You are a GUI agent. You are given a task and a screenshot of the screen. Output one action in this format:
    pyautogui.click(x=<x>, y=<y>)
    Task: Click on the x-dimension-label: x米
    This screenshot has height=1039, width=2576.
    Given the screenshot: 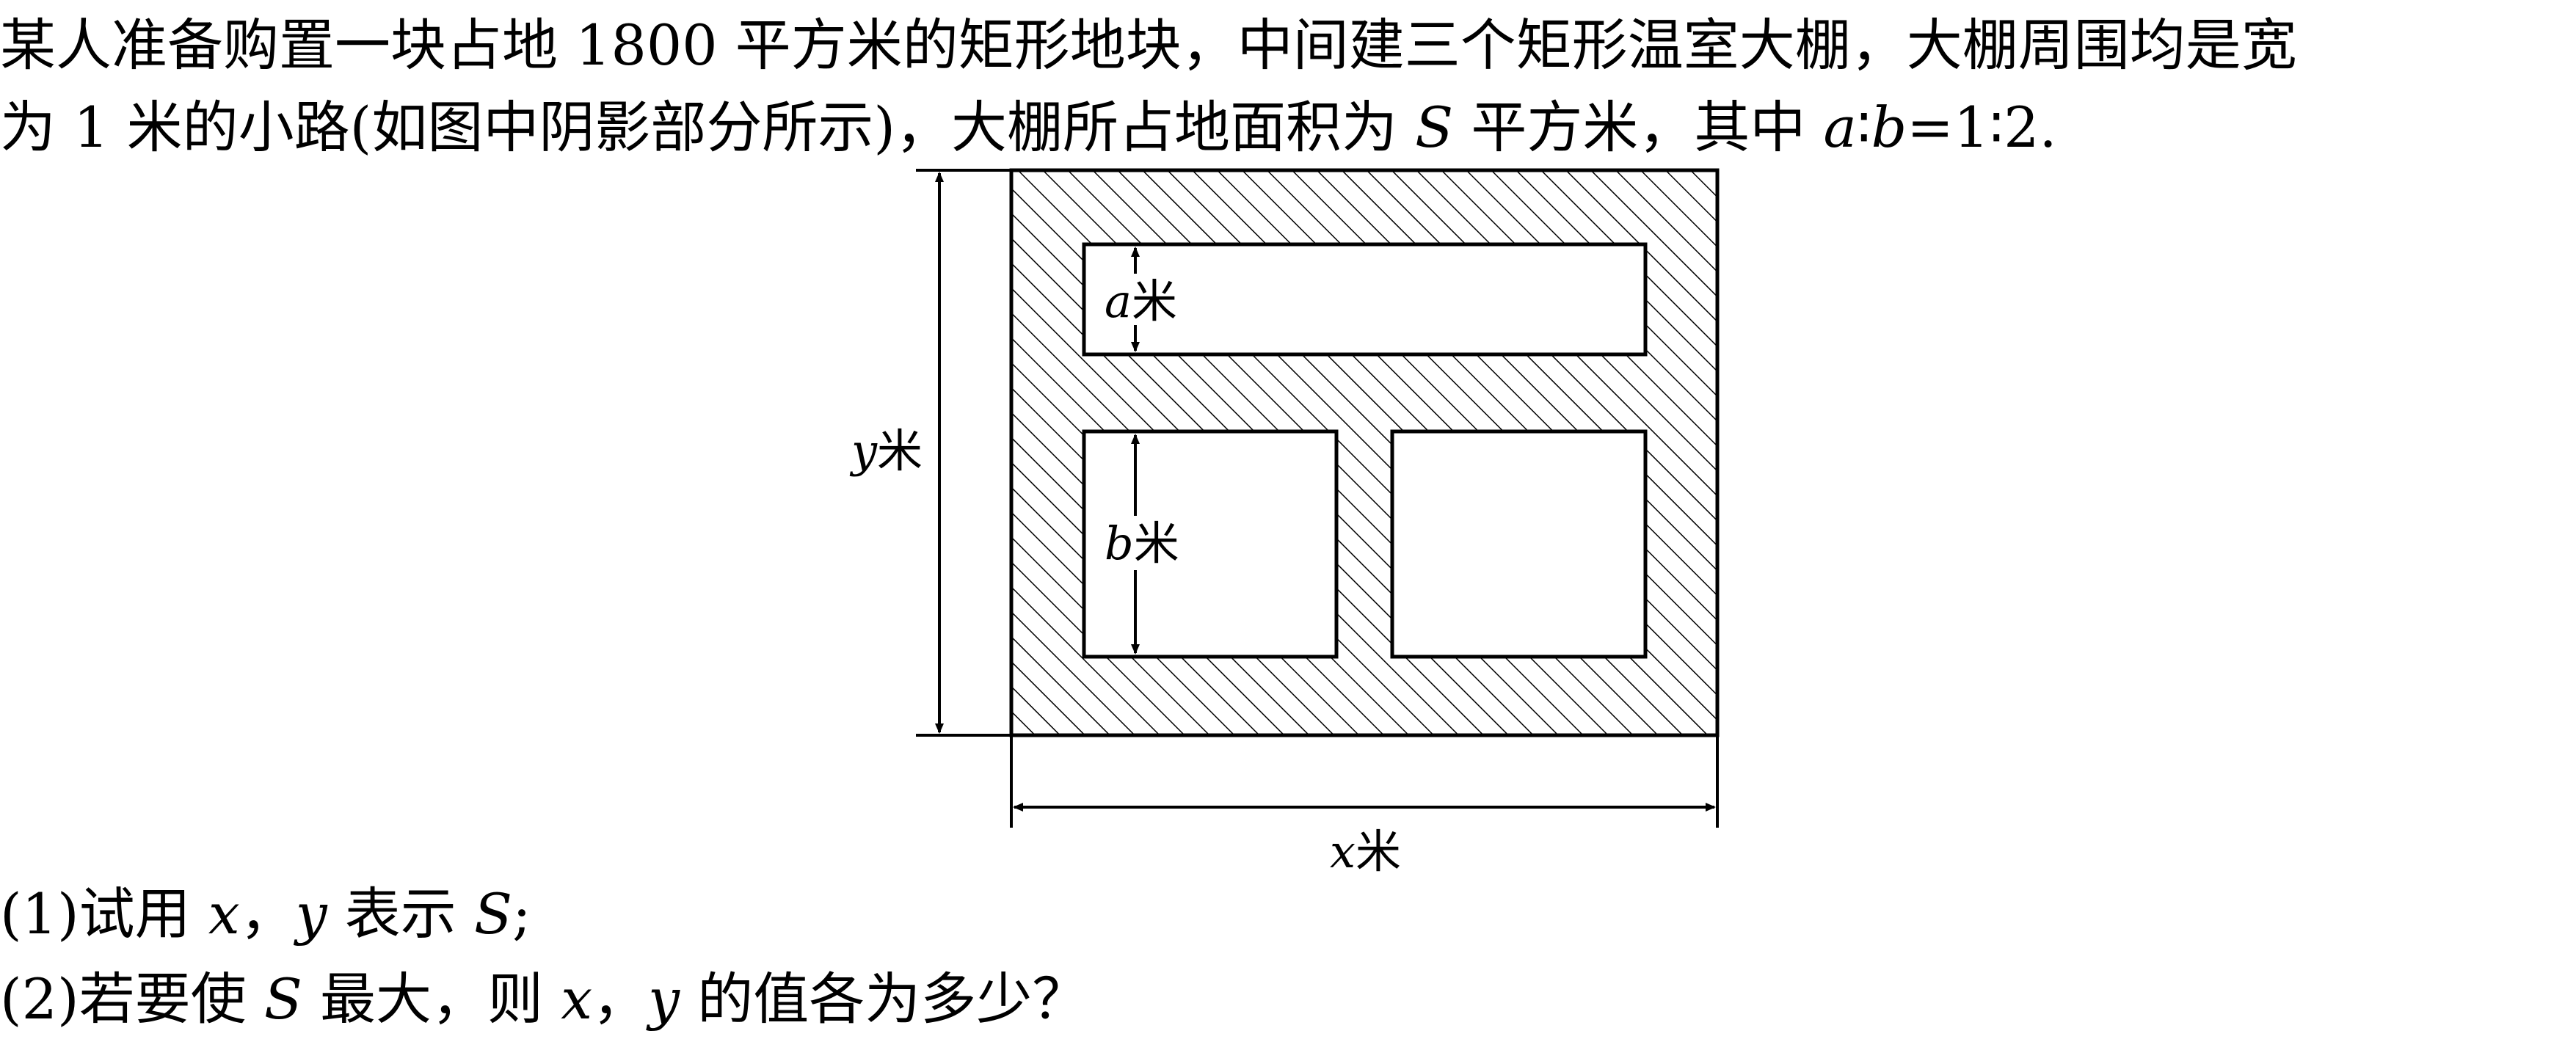 What is the action you would take?
    pyautogui.click(x=1365, y=851)
    